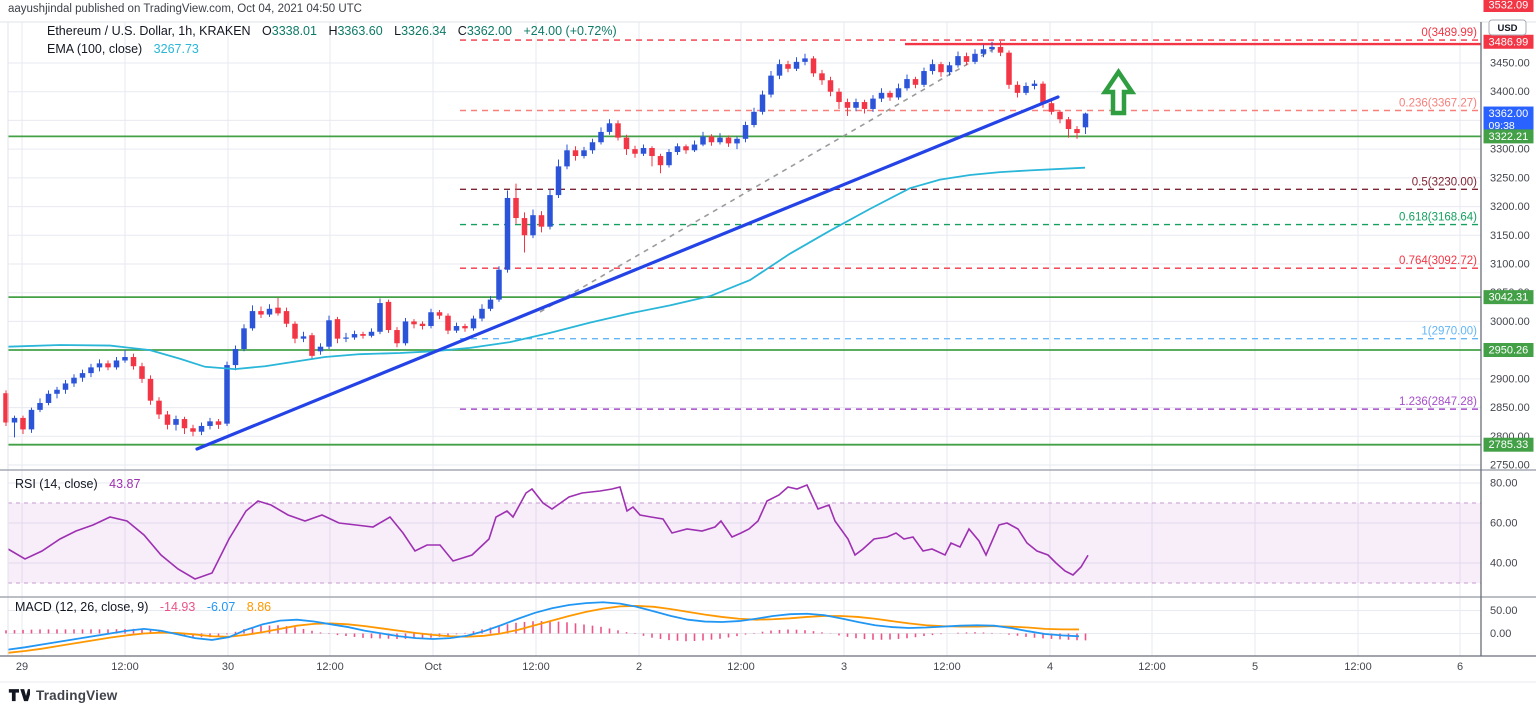  Describe the element at coordinates (1510, 150) in the screenshot. I see `price-tick-label: 3300.00` at that location.